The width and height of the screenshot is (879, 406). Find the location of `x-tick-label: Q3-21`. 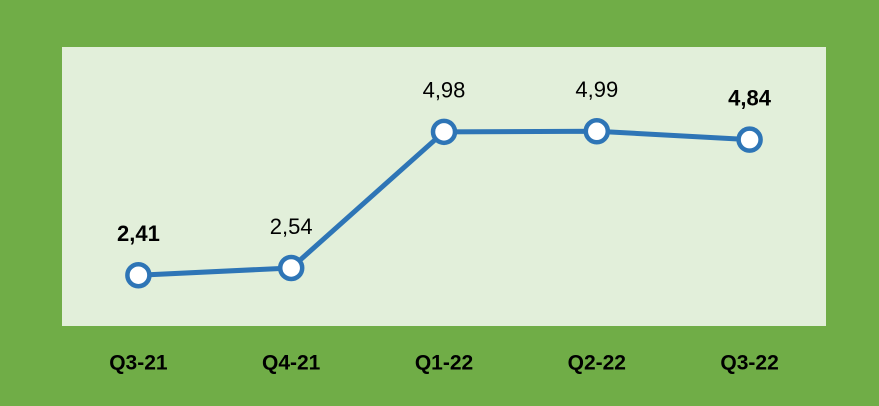

x-tick-label: Q3-21 is located at coordinates (138, 363).